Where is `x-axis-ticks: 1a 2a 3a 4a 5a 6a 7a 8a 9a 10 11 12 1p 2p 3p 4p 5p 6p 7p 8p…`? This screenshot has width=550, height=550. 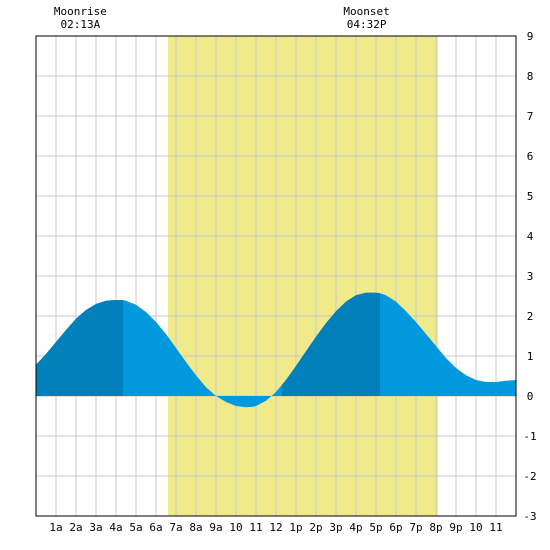
x-axis-ticks: 1a 2a 3a 4a 5a 6a 7a 8a 9a 10 11 12 1p 2p 3p 4p 5p 6p 7p 8p… is located at coordinates (275, 527).